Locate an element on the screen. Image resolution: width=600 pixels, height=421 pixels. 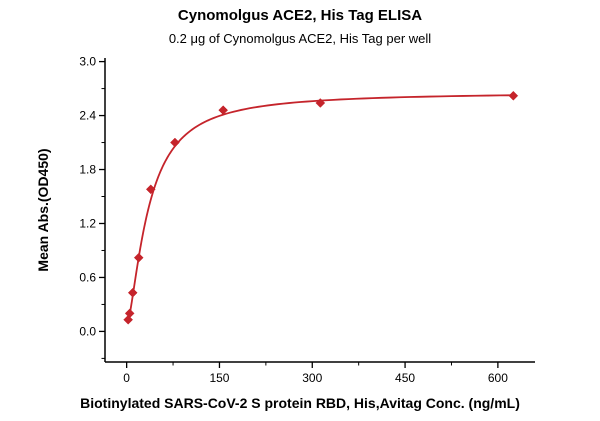
y-tick-label: 3.0 is located at coordinates (87, 62).